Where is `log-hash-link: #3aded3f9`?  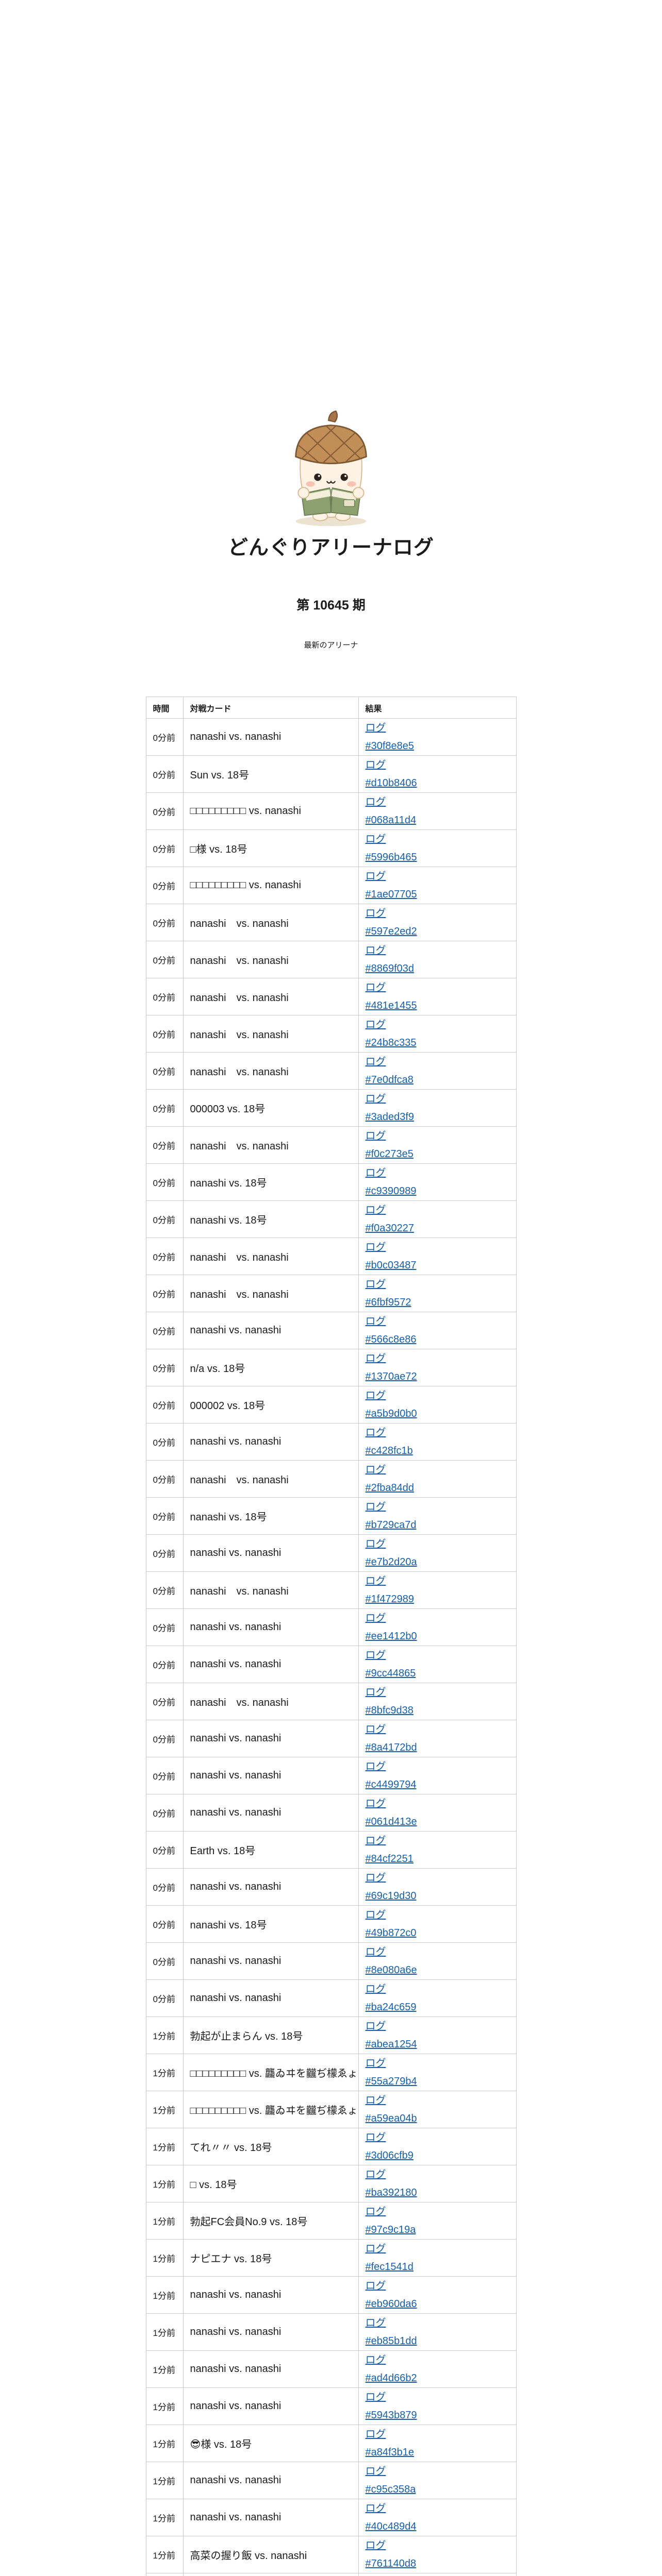 log-hash-link: #3aded3f9 is located at coordinates (390, 1117).